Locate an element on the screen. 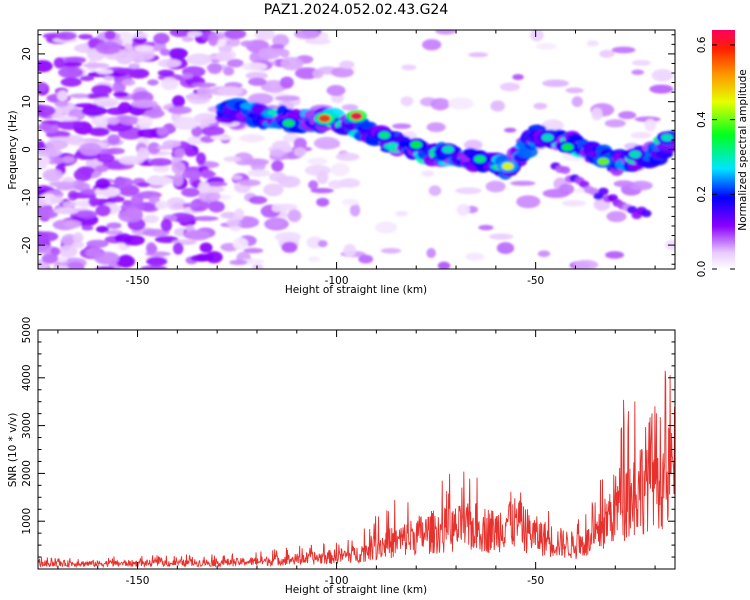 This screenshot has width=750, height=600. spectrogram-x-tick-label-2: -50 is located at coordinates (535, 281).